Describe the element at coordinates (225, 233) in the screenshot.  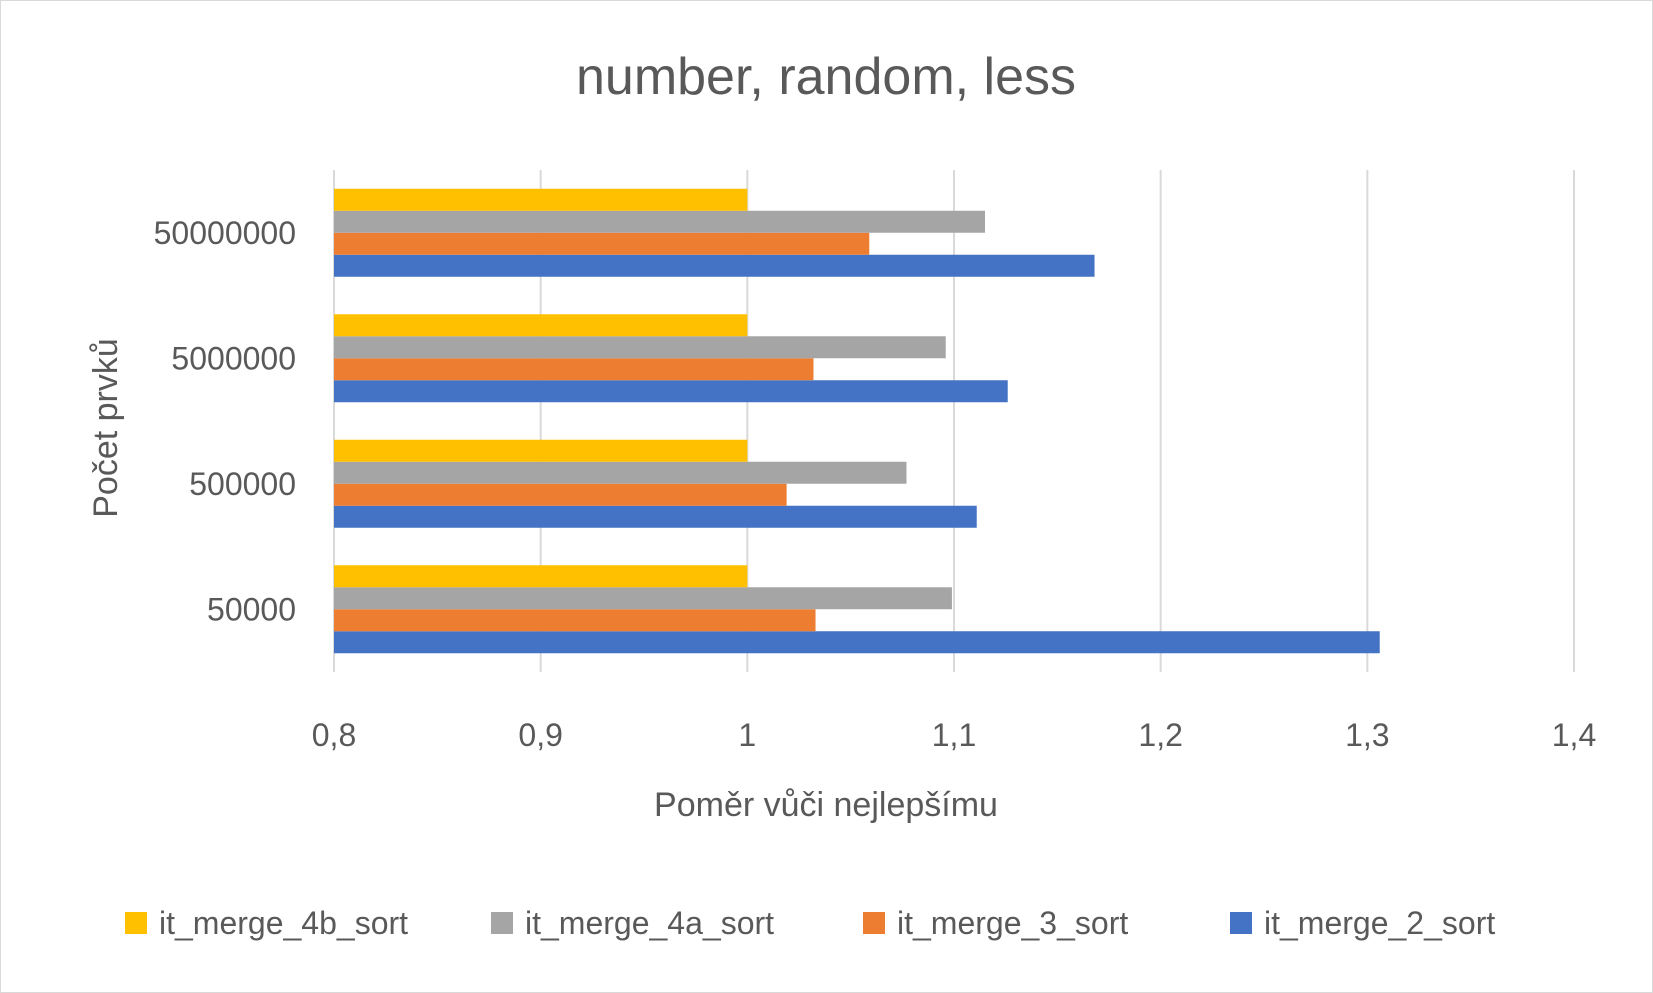
I see `y-tick-label-50000000: 50000000` at that location.